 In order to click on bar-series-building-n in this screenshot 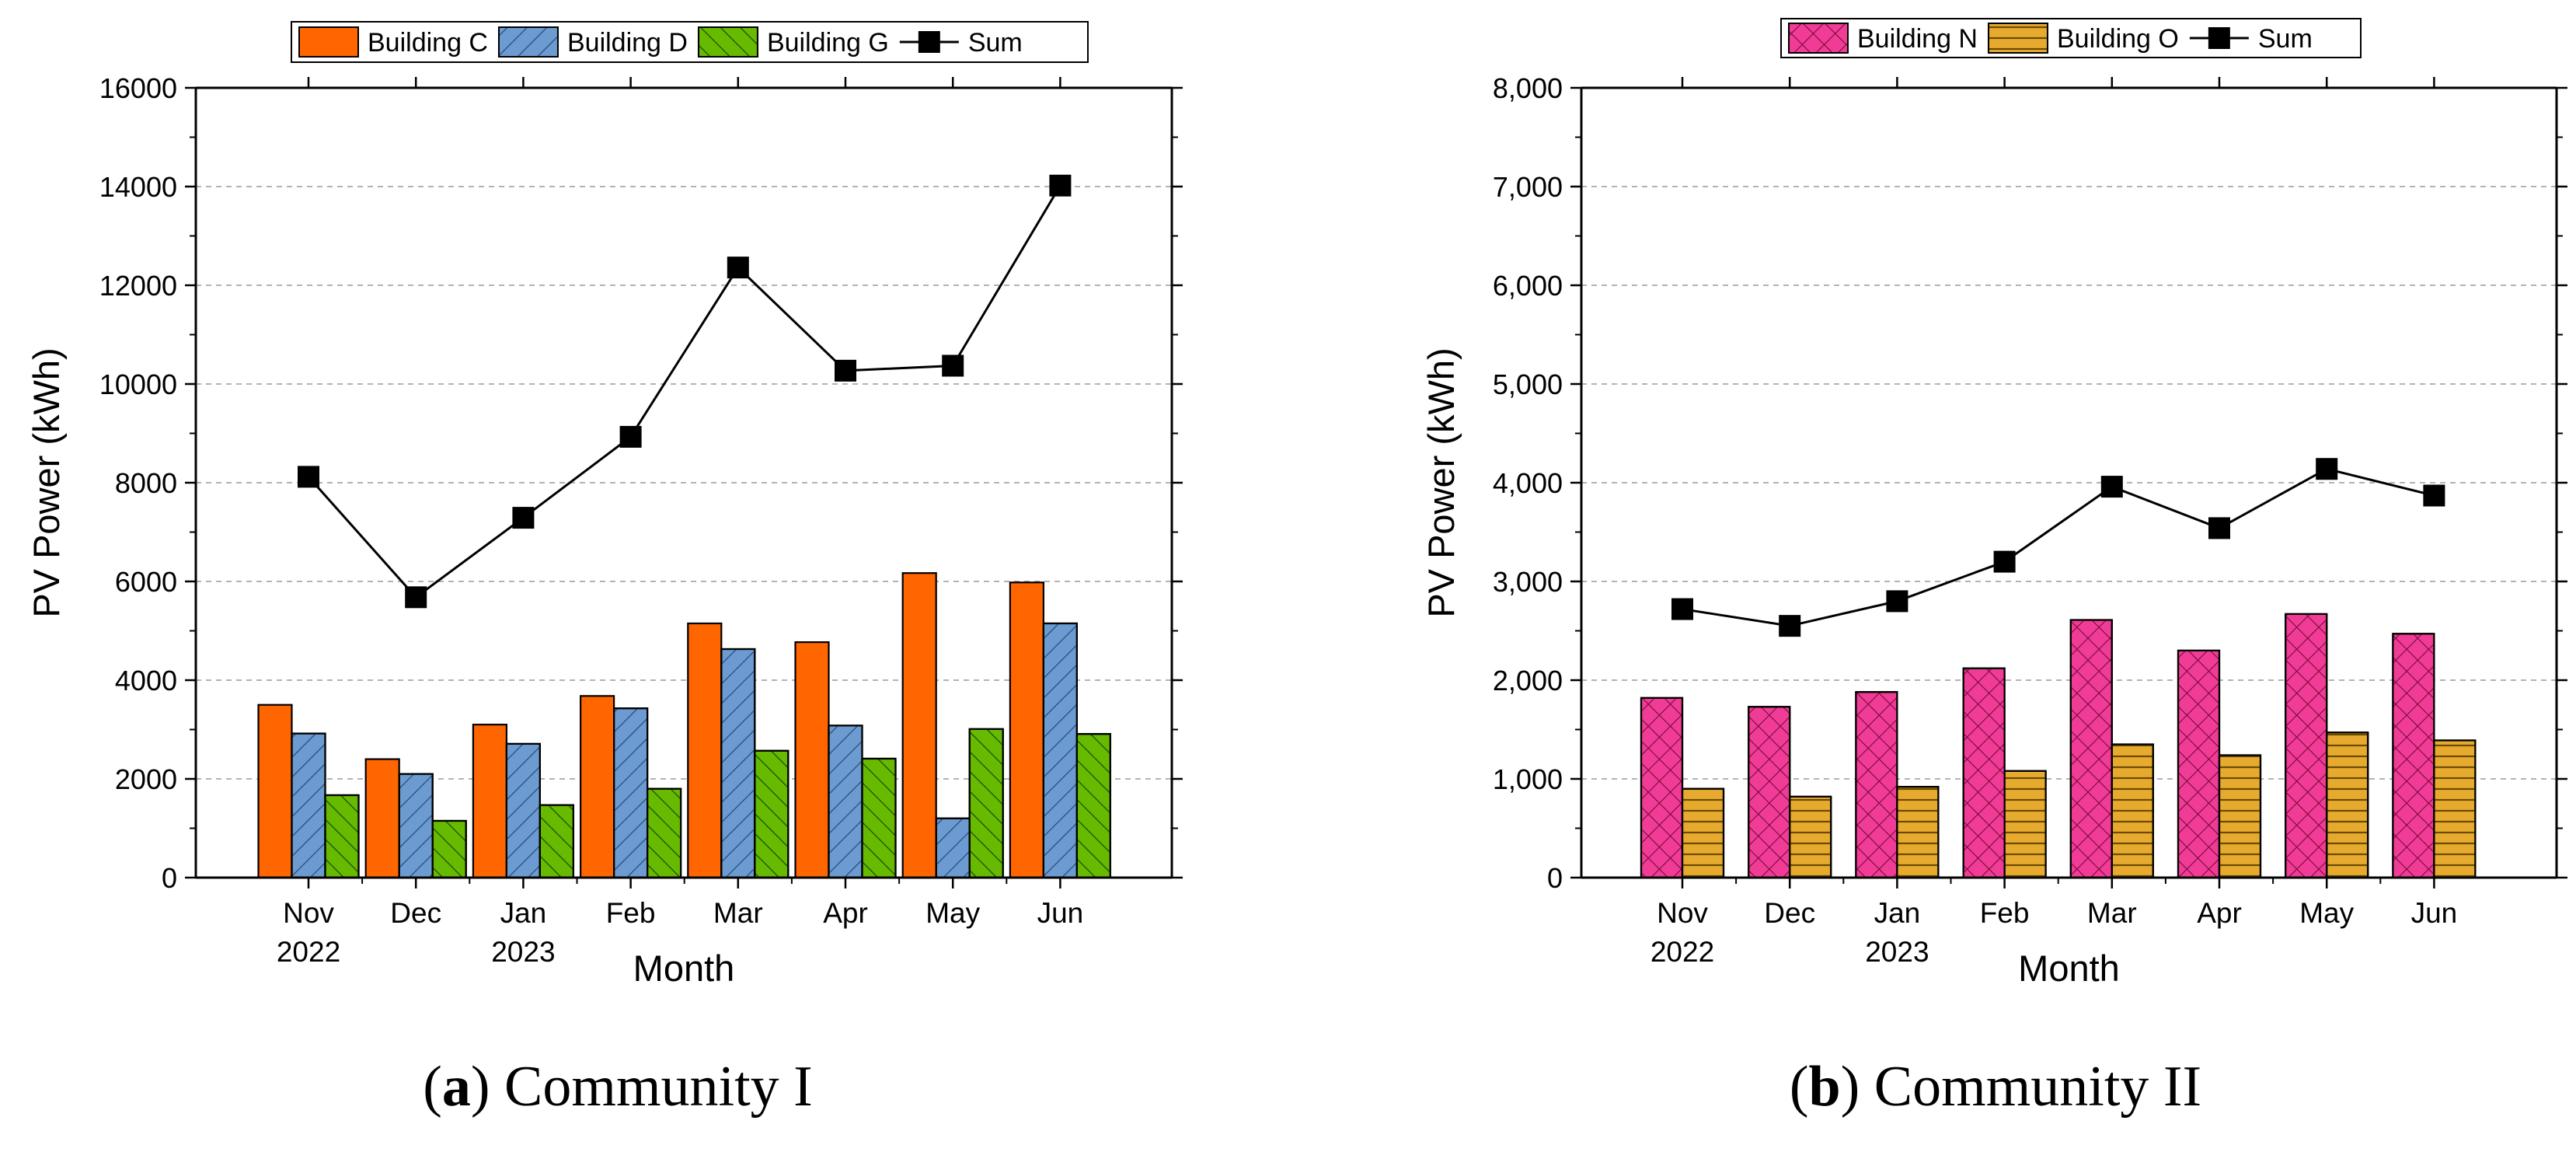, I will do `click(2037, 746)`.